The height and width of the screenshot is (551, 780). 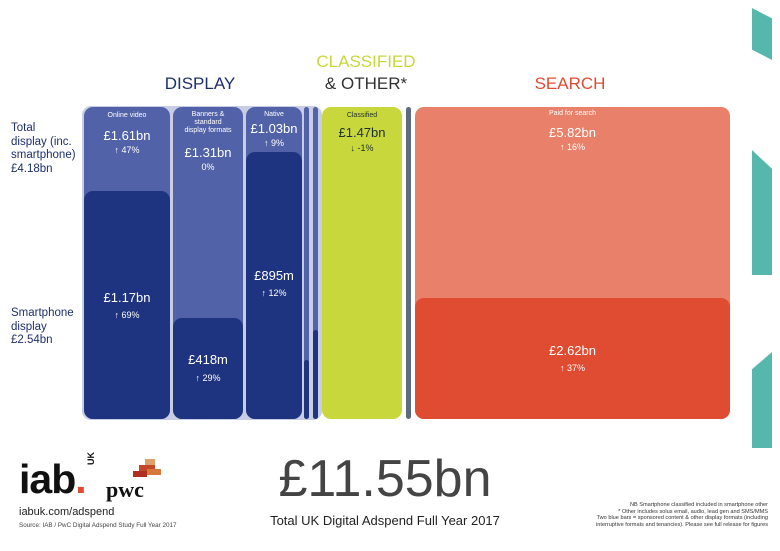 I want to click on header-other: & OTHER*, so click(x=366, y=83).